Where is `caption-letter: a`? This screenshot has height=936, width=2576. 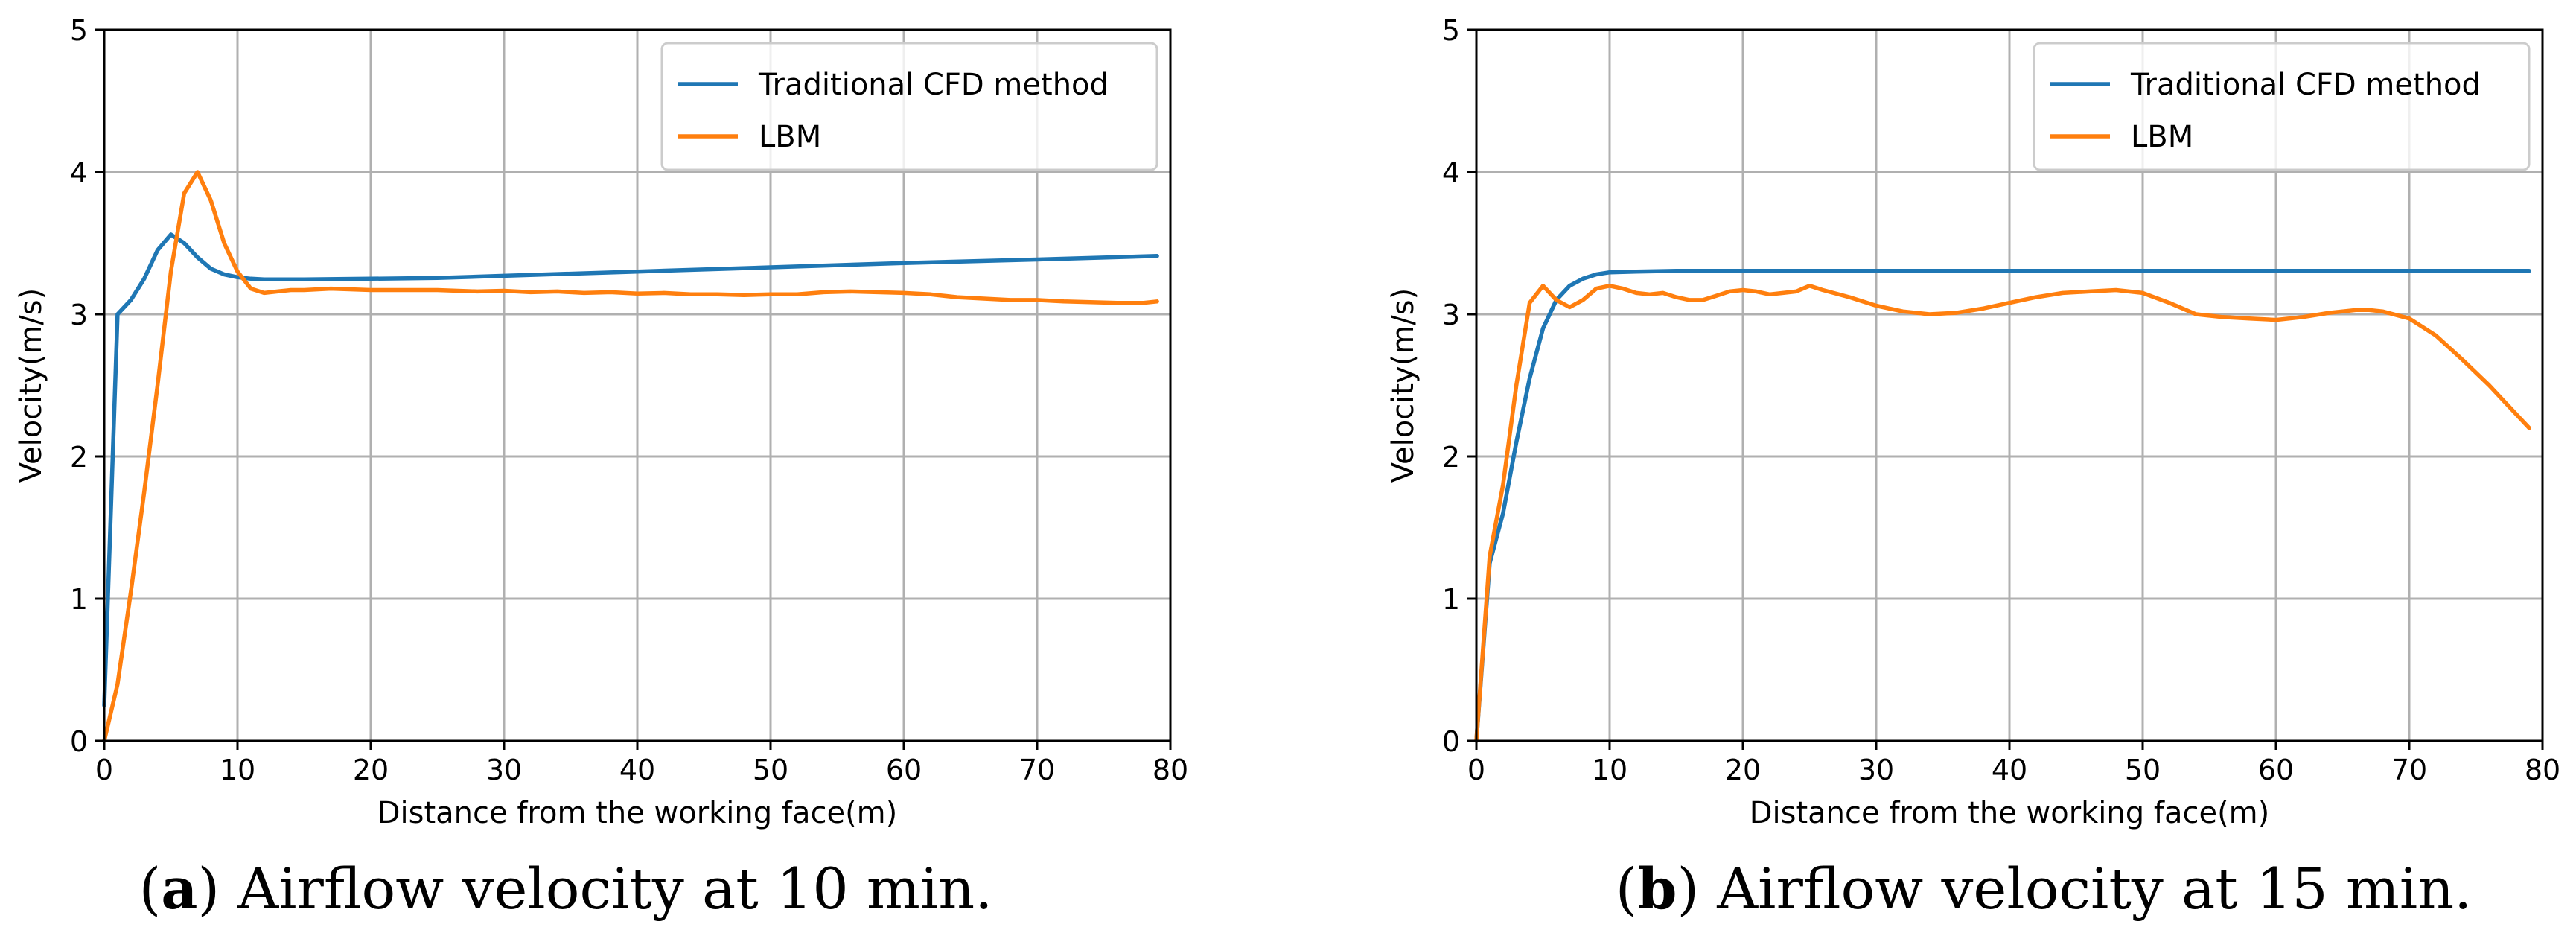 caption-letter: a is located at coordinates (179, 889).